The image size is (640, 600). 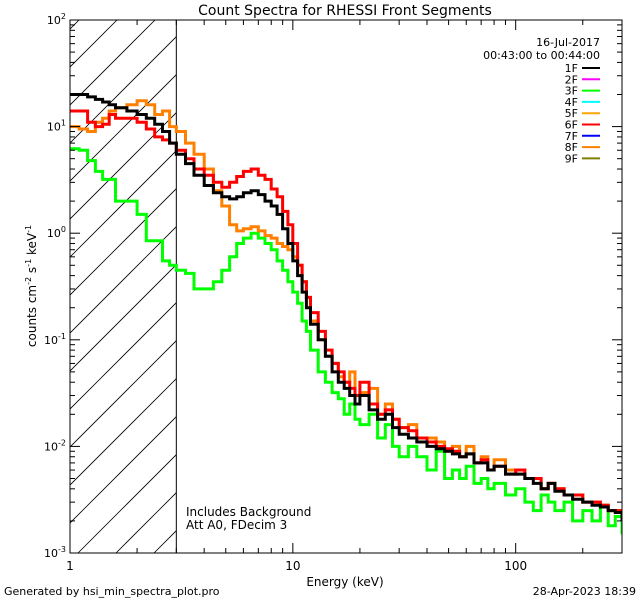 I want to click on y-tick-label: 10⁻¹, so click(x=55, y=339).